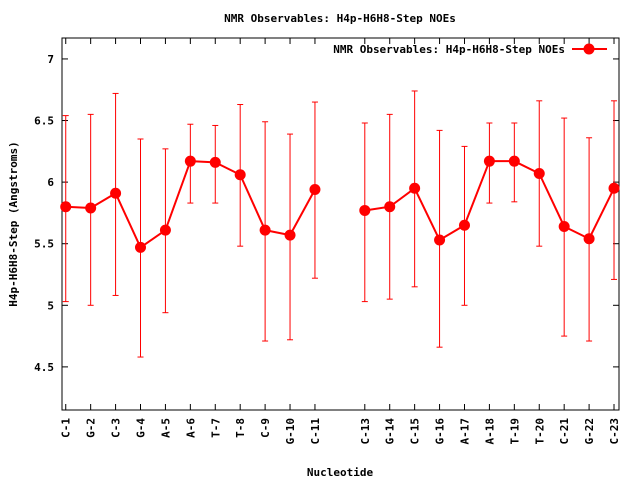 The image size is (640, 480). Describe the element at coordinates (44, 121) in the screenshot. I see `y-tick-label: 6.5` at that location.